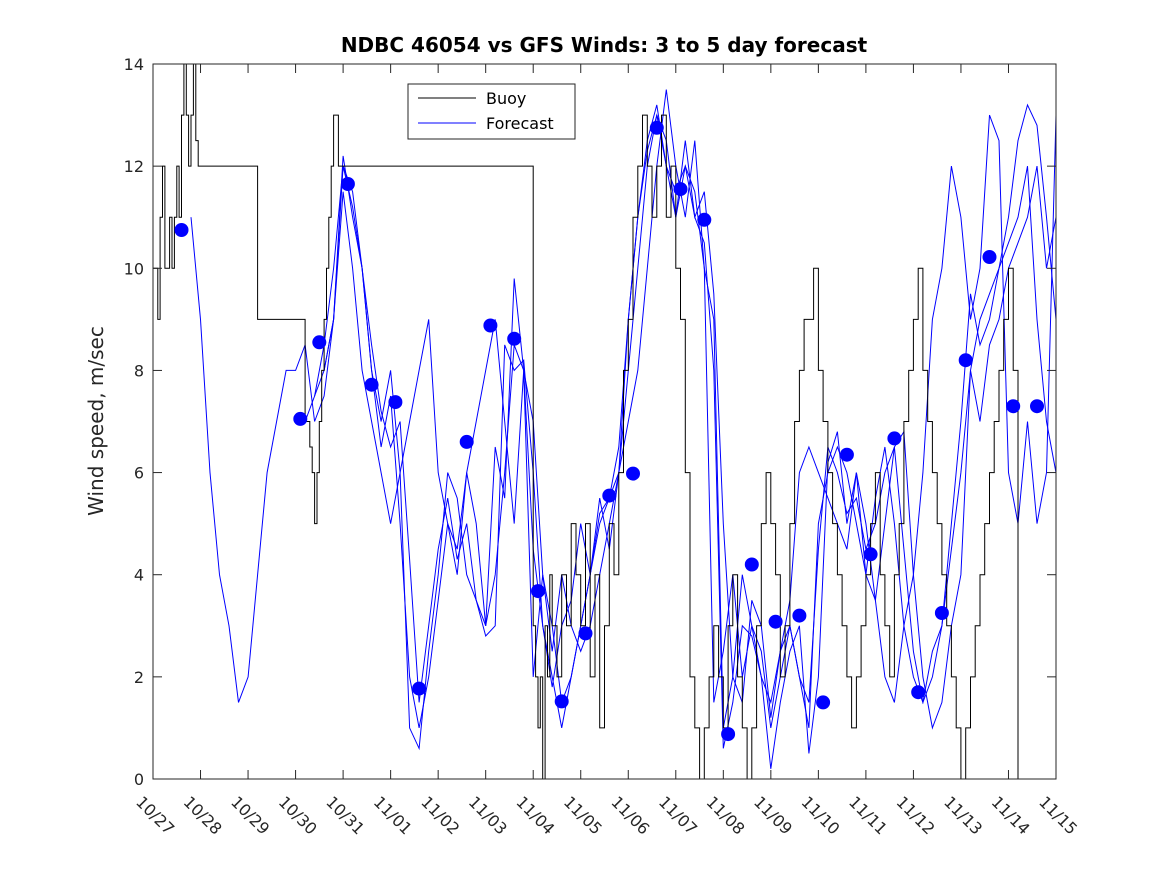 Image resolution: width=1167 pixels, height=875 pixels. I want to click on y-axis-title: Wind speed, m/sec, so click(96, 421).